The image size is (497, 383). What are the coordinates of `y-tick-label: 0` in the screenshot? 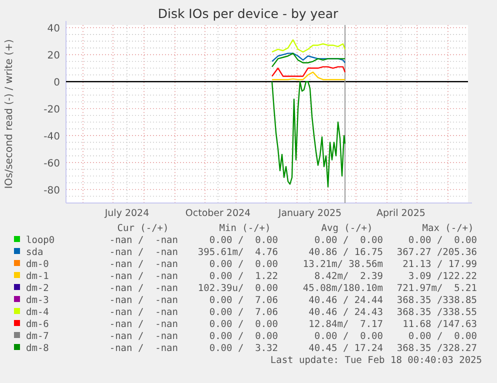 It's located at (57, 83).